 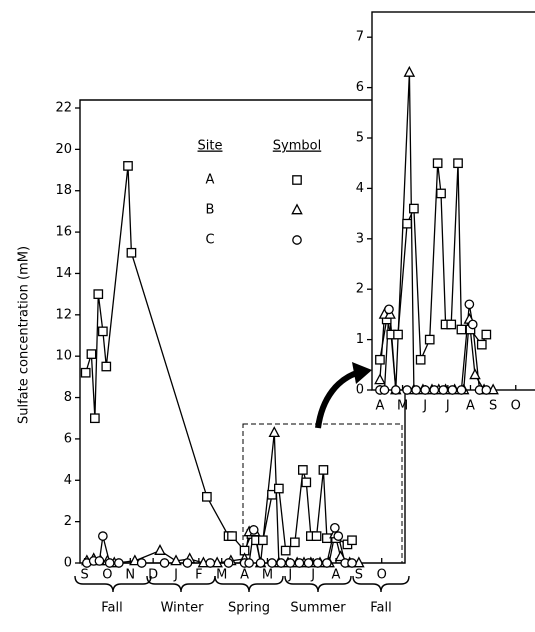 I want to click on y-tick-label: 4, so click(x=68, y=480).